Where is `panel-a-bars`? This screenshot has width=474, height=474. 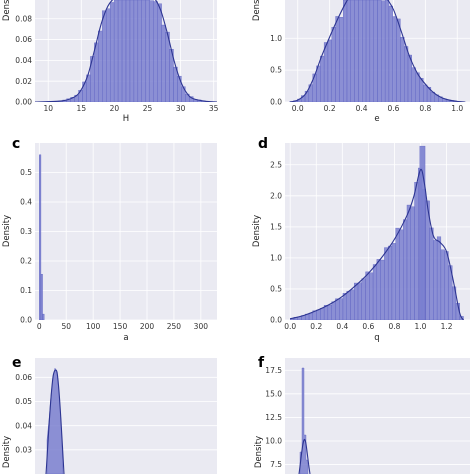 panel-a-bars is located at coordinates (127, 51).